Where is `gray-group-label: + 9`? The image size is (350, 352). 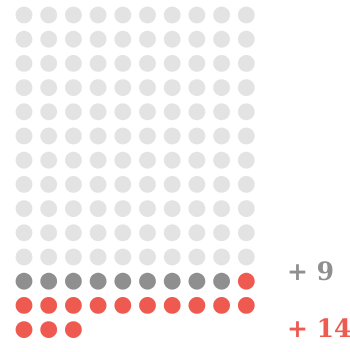
gray-group-label: + 9 is located at coordinates (310, 271).